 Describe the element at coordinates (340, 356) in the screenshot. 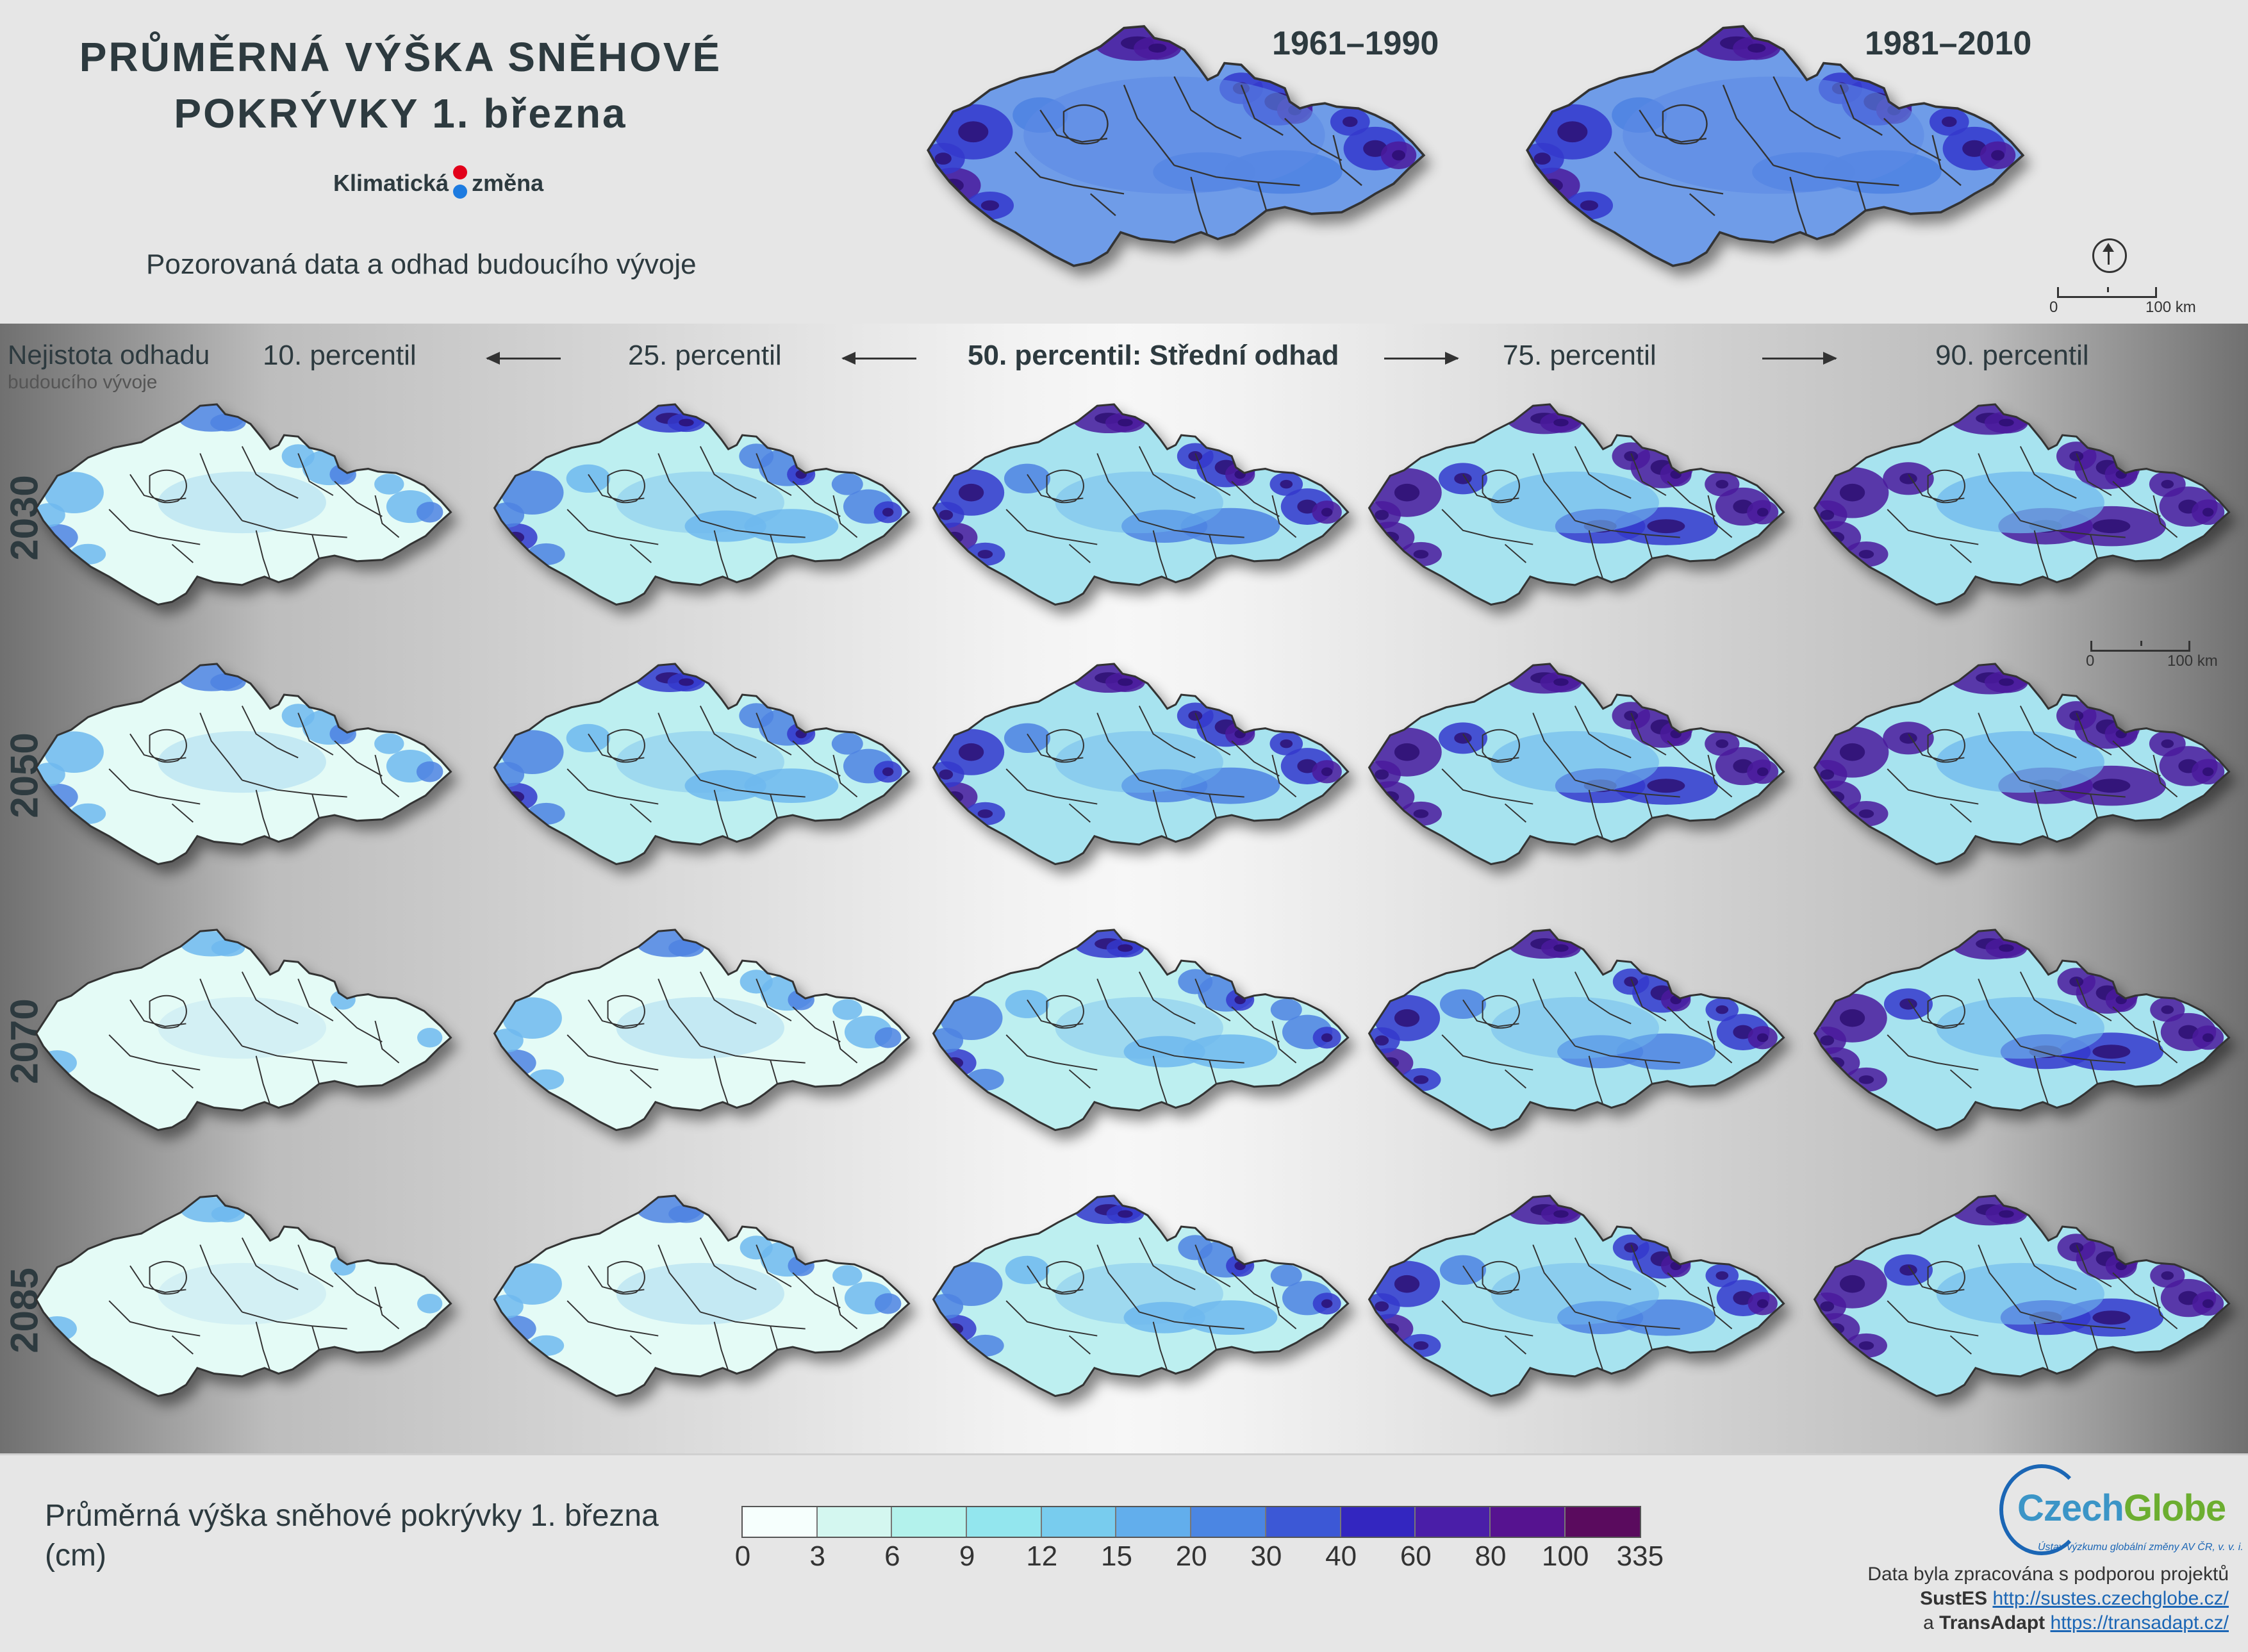

I see `percentile-10-label: 10. percentil` at that location.